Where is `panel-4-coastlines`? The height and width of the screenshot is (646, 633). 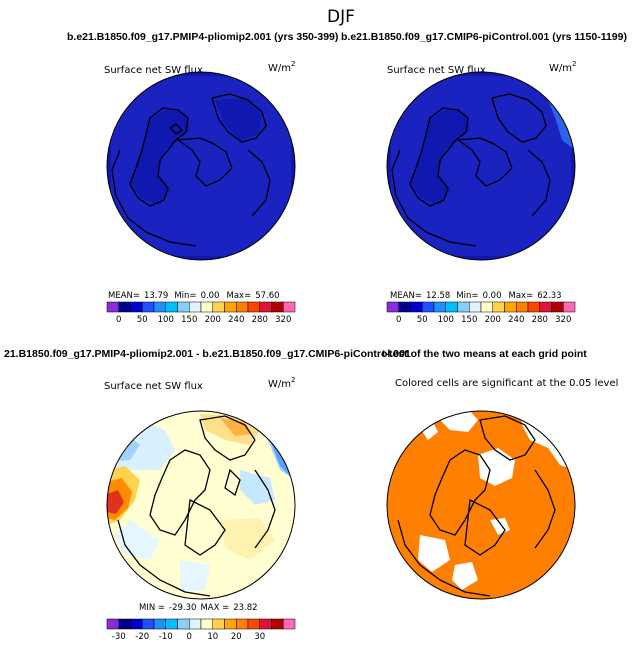
panel-4-coastlines is located at coordinates (476, 506).